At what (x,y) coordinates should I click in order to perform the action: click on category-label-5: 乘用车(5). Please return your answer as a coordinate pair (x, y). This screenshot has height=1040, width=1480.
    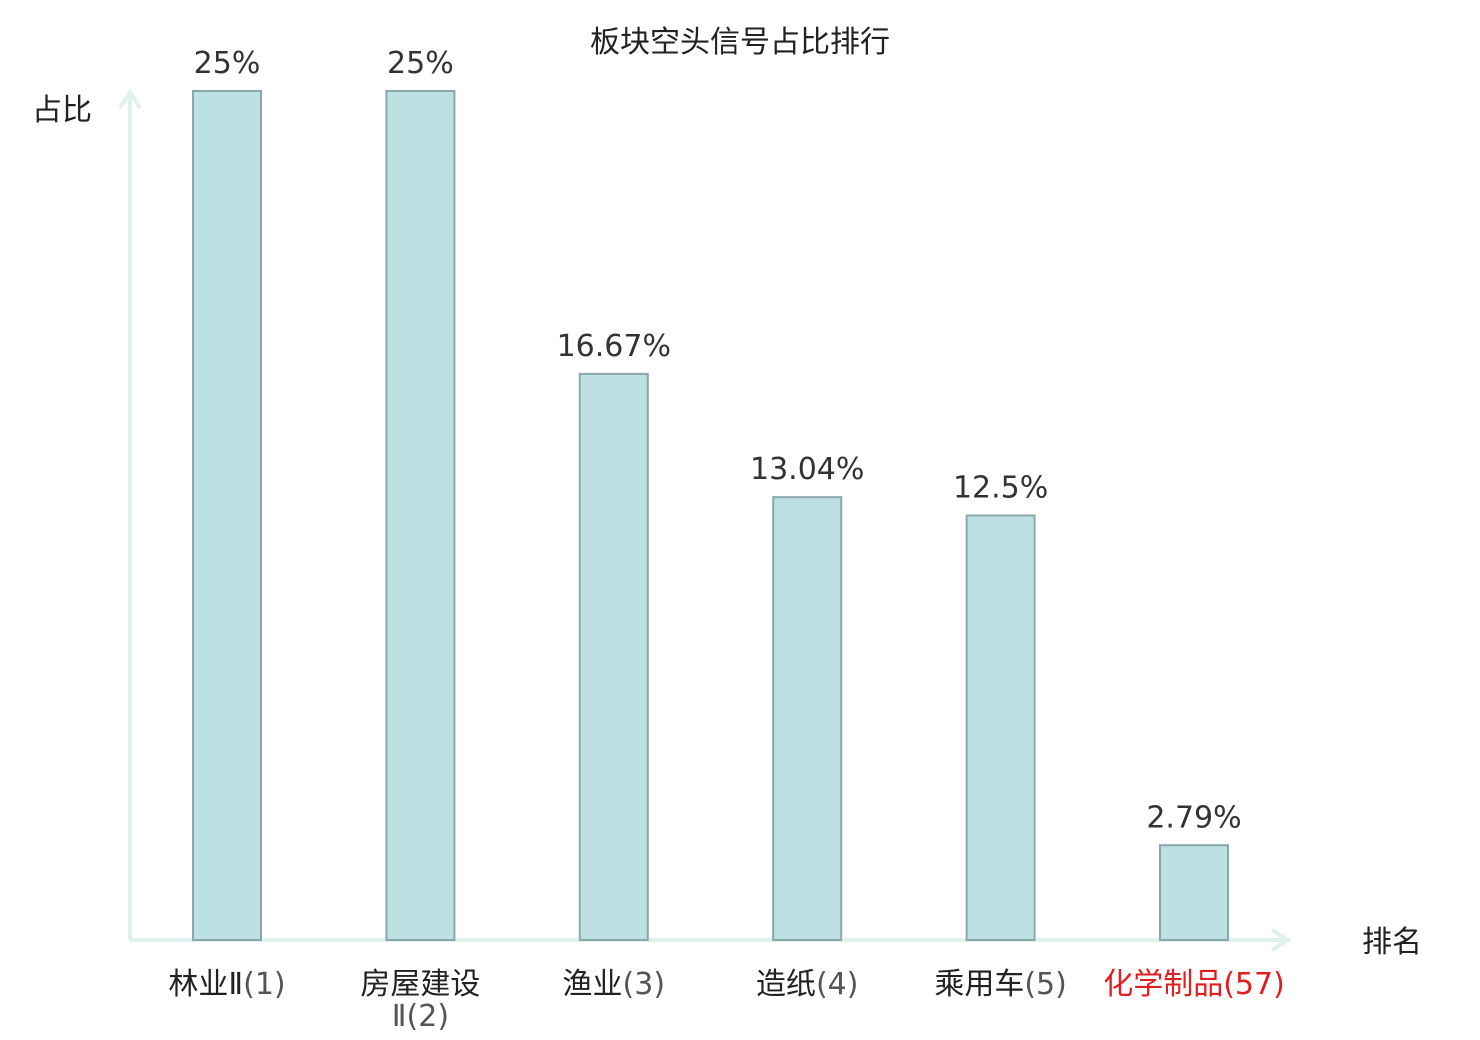
    Looking at the image, I should click on (1000, 984).